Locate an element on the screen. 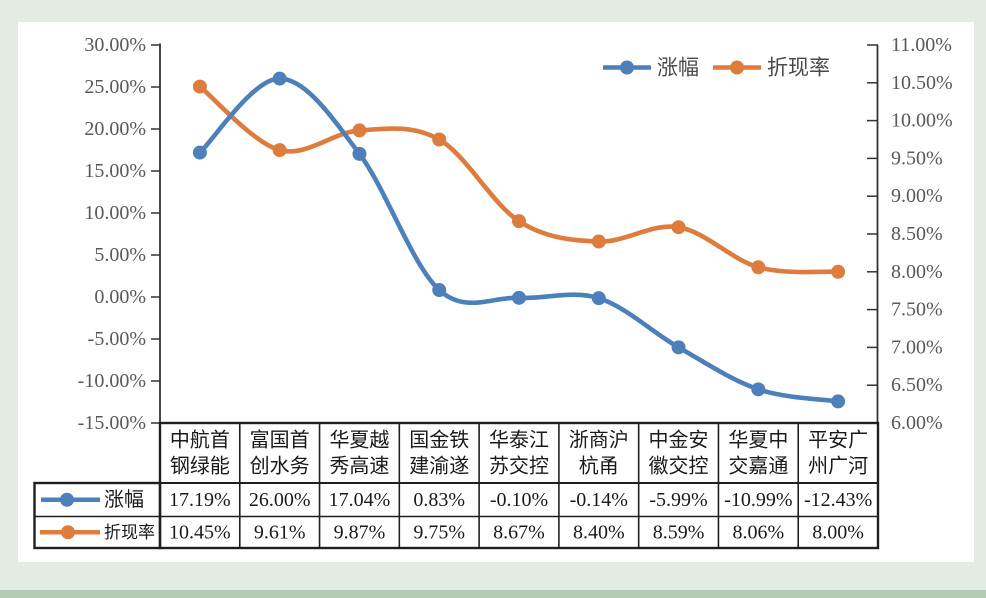 Image resolution: width=986 pixels, height=598 pixels. table-value-1-8: 8.00% is located at coordinates (838, 532).